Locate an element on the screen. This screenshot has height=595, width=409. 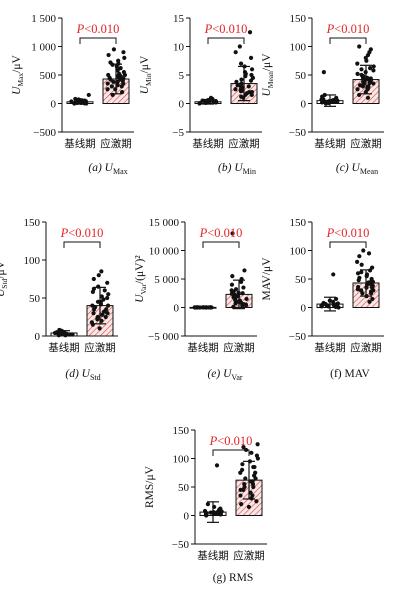
chart-panel: −5 0 5 10 15 基线期 应激期 P<0.010 UMin/μV (b) UMin is located at coordinates (200, 94).